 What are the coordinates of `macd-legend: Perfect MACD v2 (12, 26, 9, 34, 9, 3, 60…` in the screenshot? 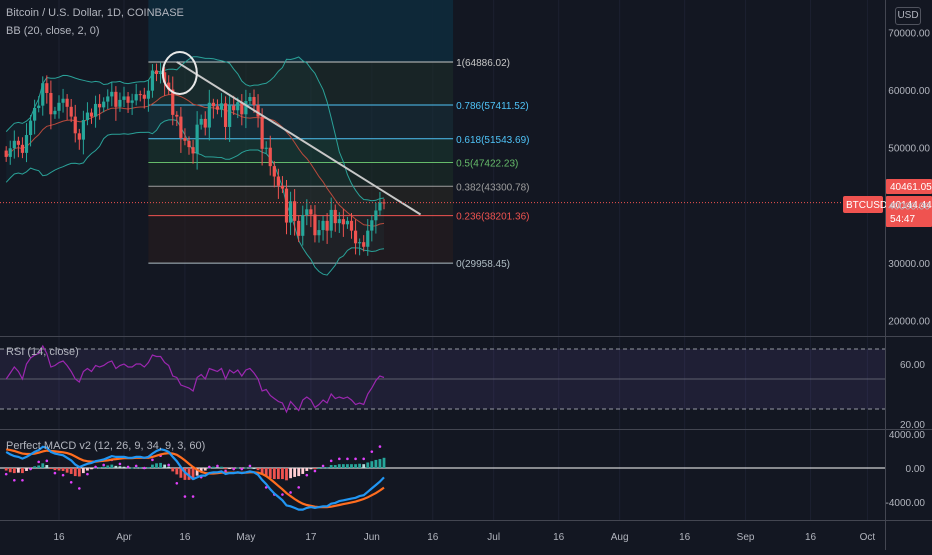 It's located at (106, 446).